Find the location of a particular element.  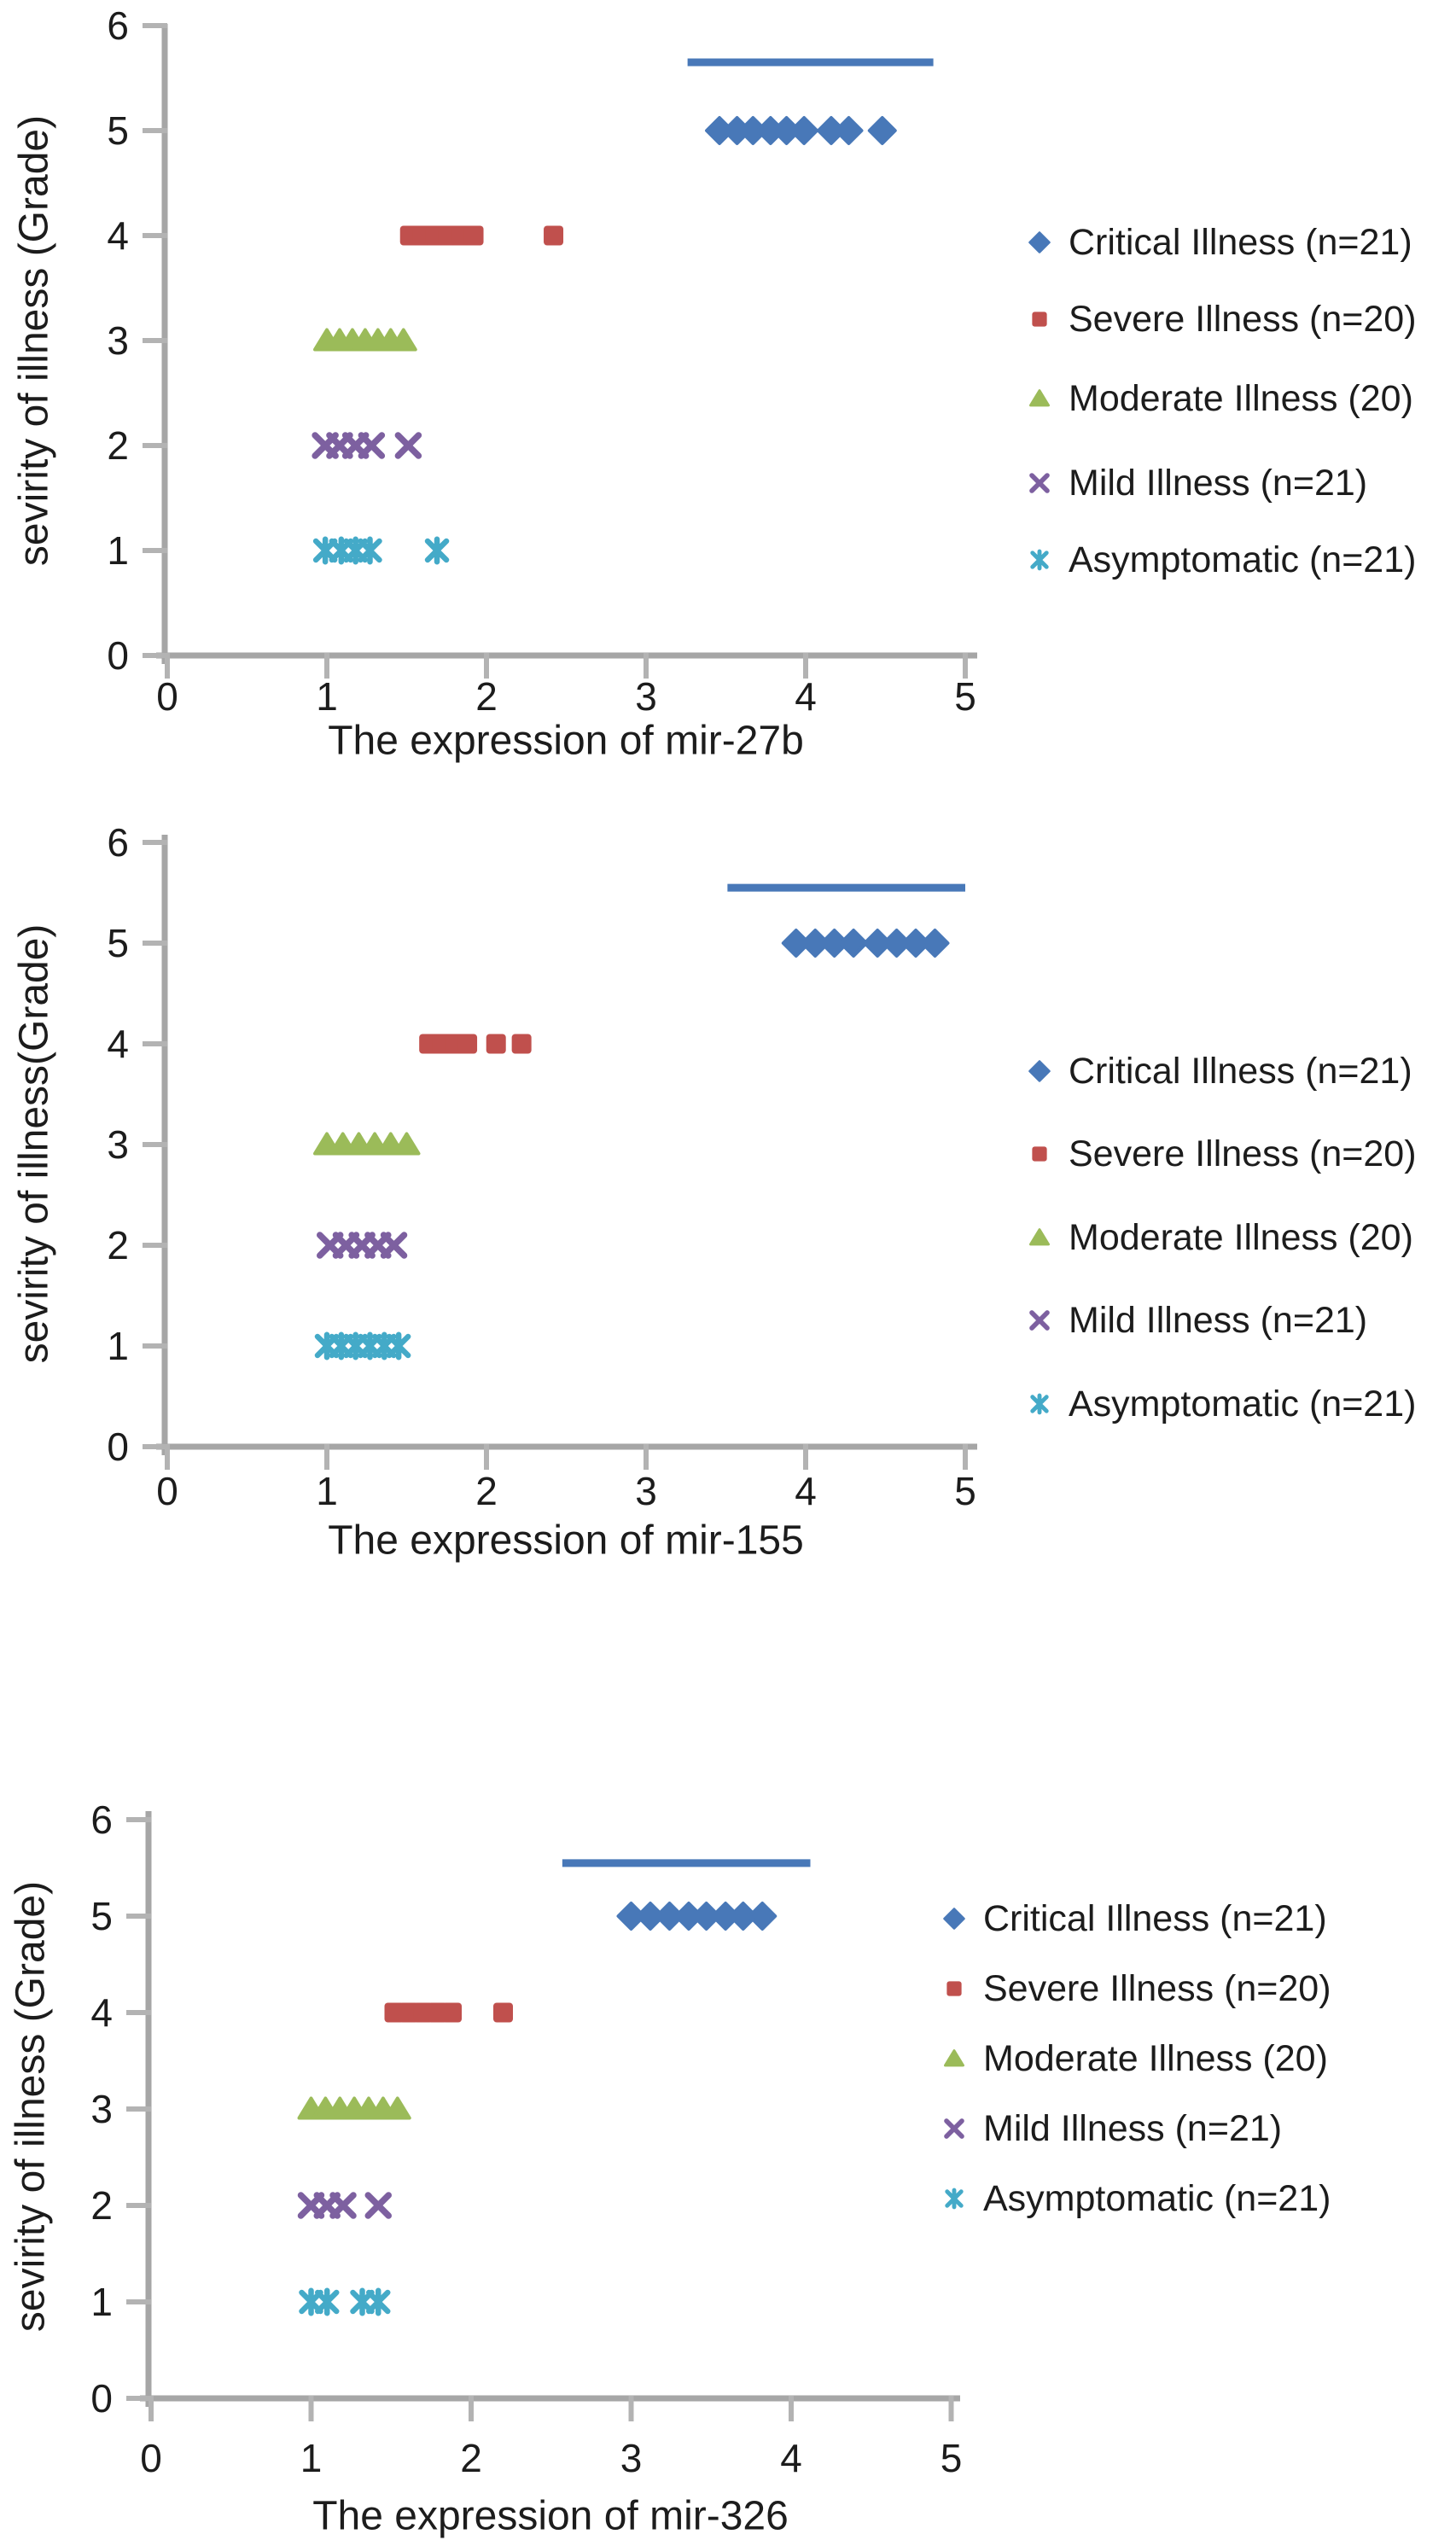

series-severe is located at coordinates (476, 1044).